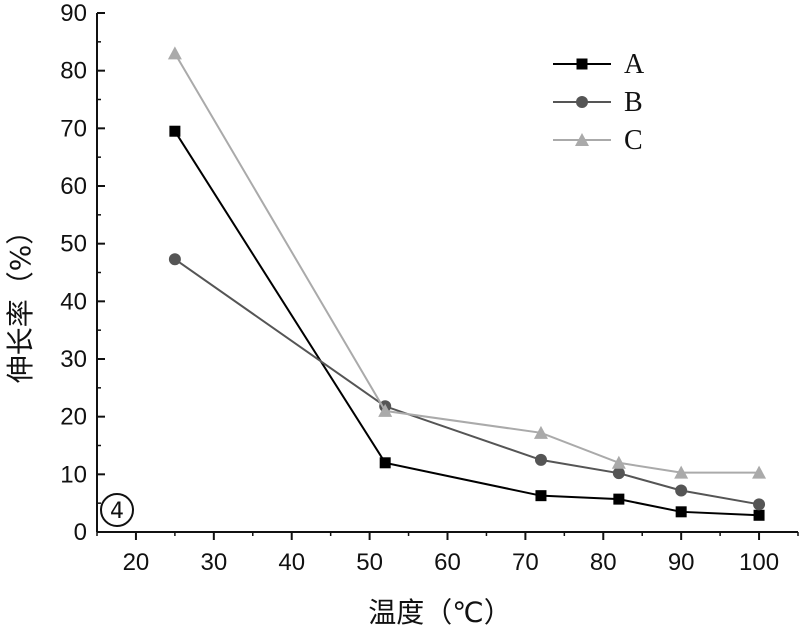 Image resolution: width=800 pixels, height=631 pixels. Describe the element at coordinates (73, 301) in the screenshot. I see `y-tick-label: 40` at that location.